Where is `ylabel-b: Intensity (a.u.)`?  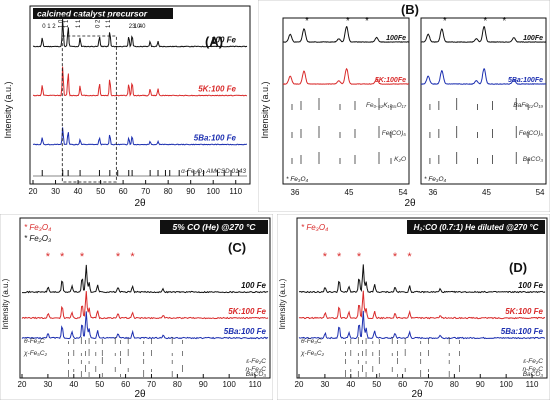
ylabel-b: Intensity (a.u.) is located at coordinates (265, 109).